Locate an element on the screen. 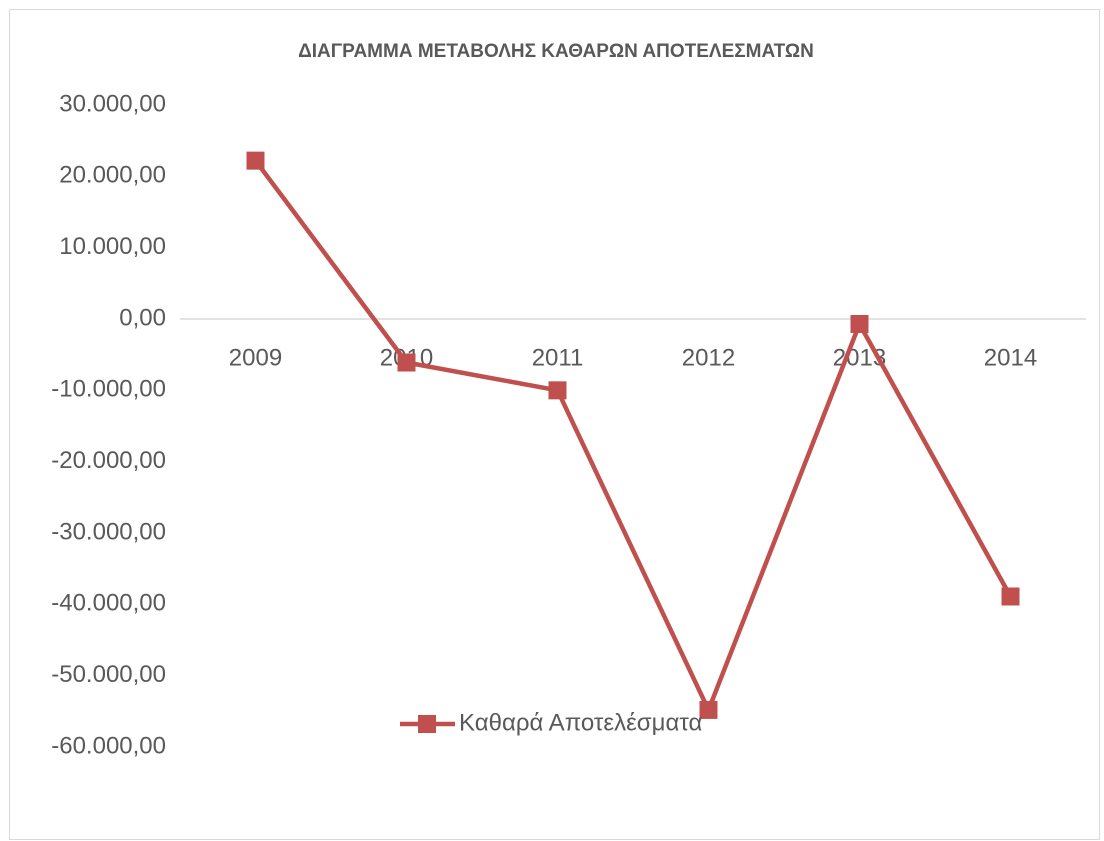 Image resolution: width=1104 pixels, height=841 pixels. legend-marker is located at coordinates (427, 724).